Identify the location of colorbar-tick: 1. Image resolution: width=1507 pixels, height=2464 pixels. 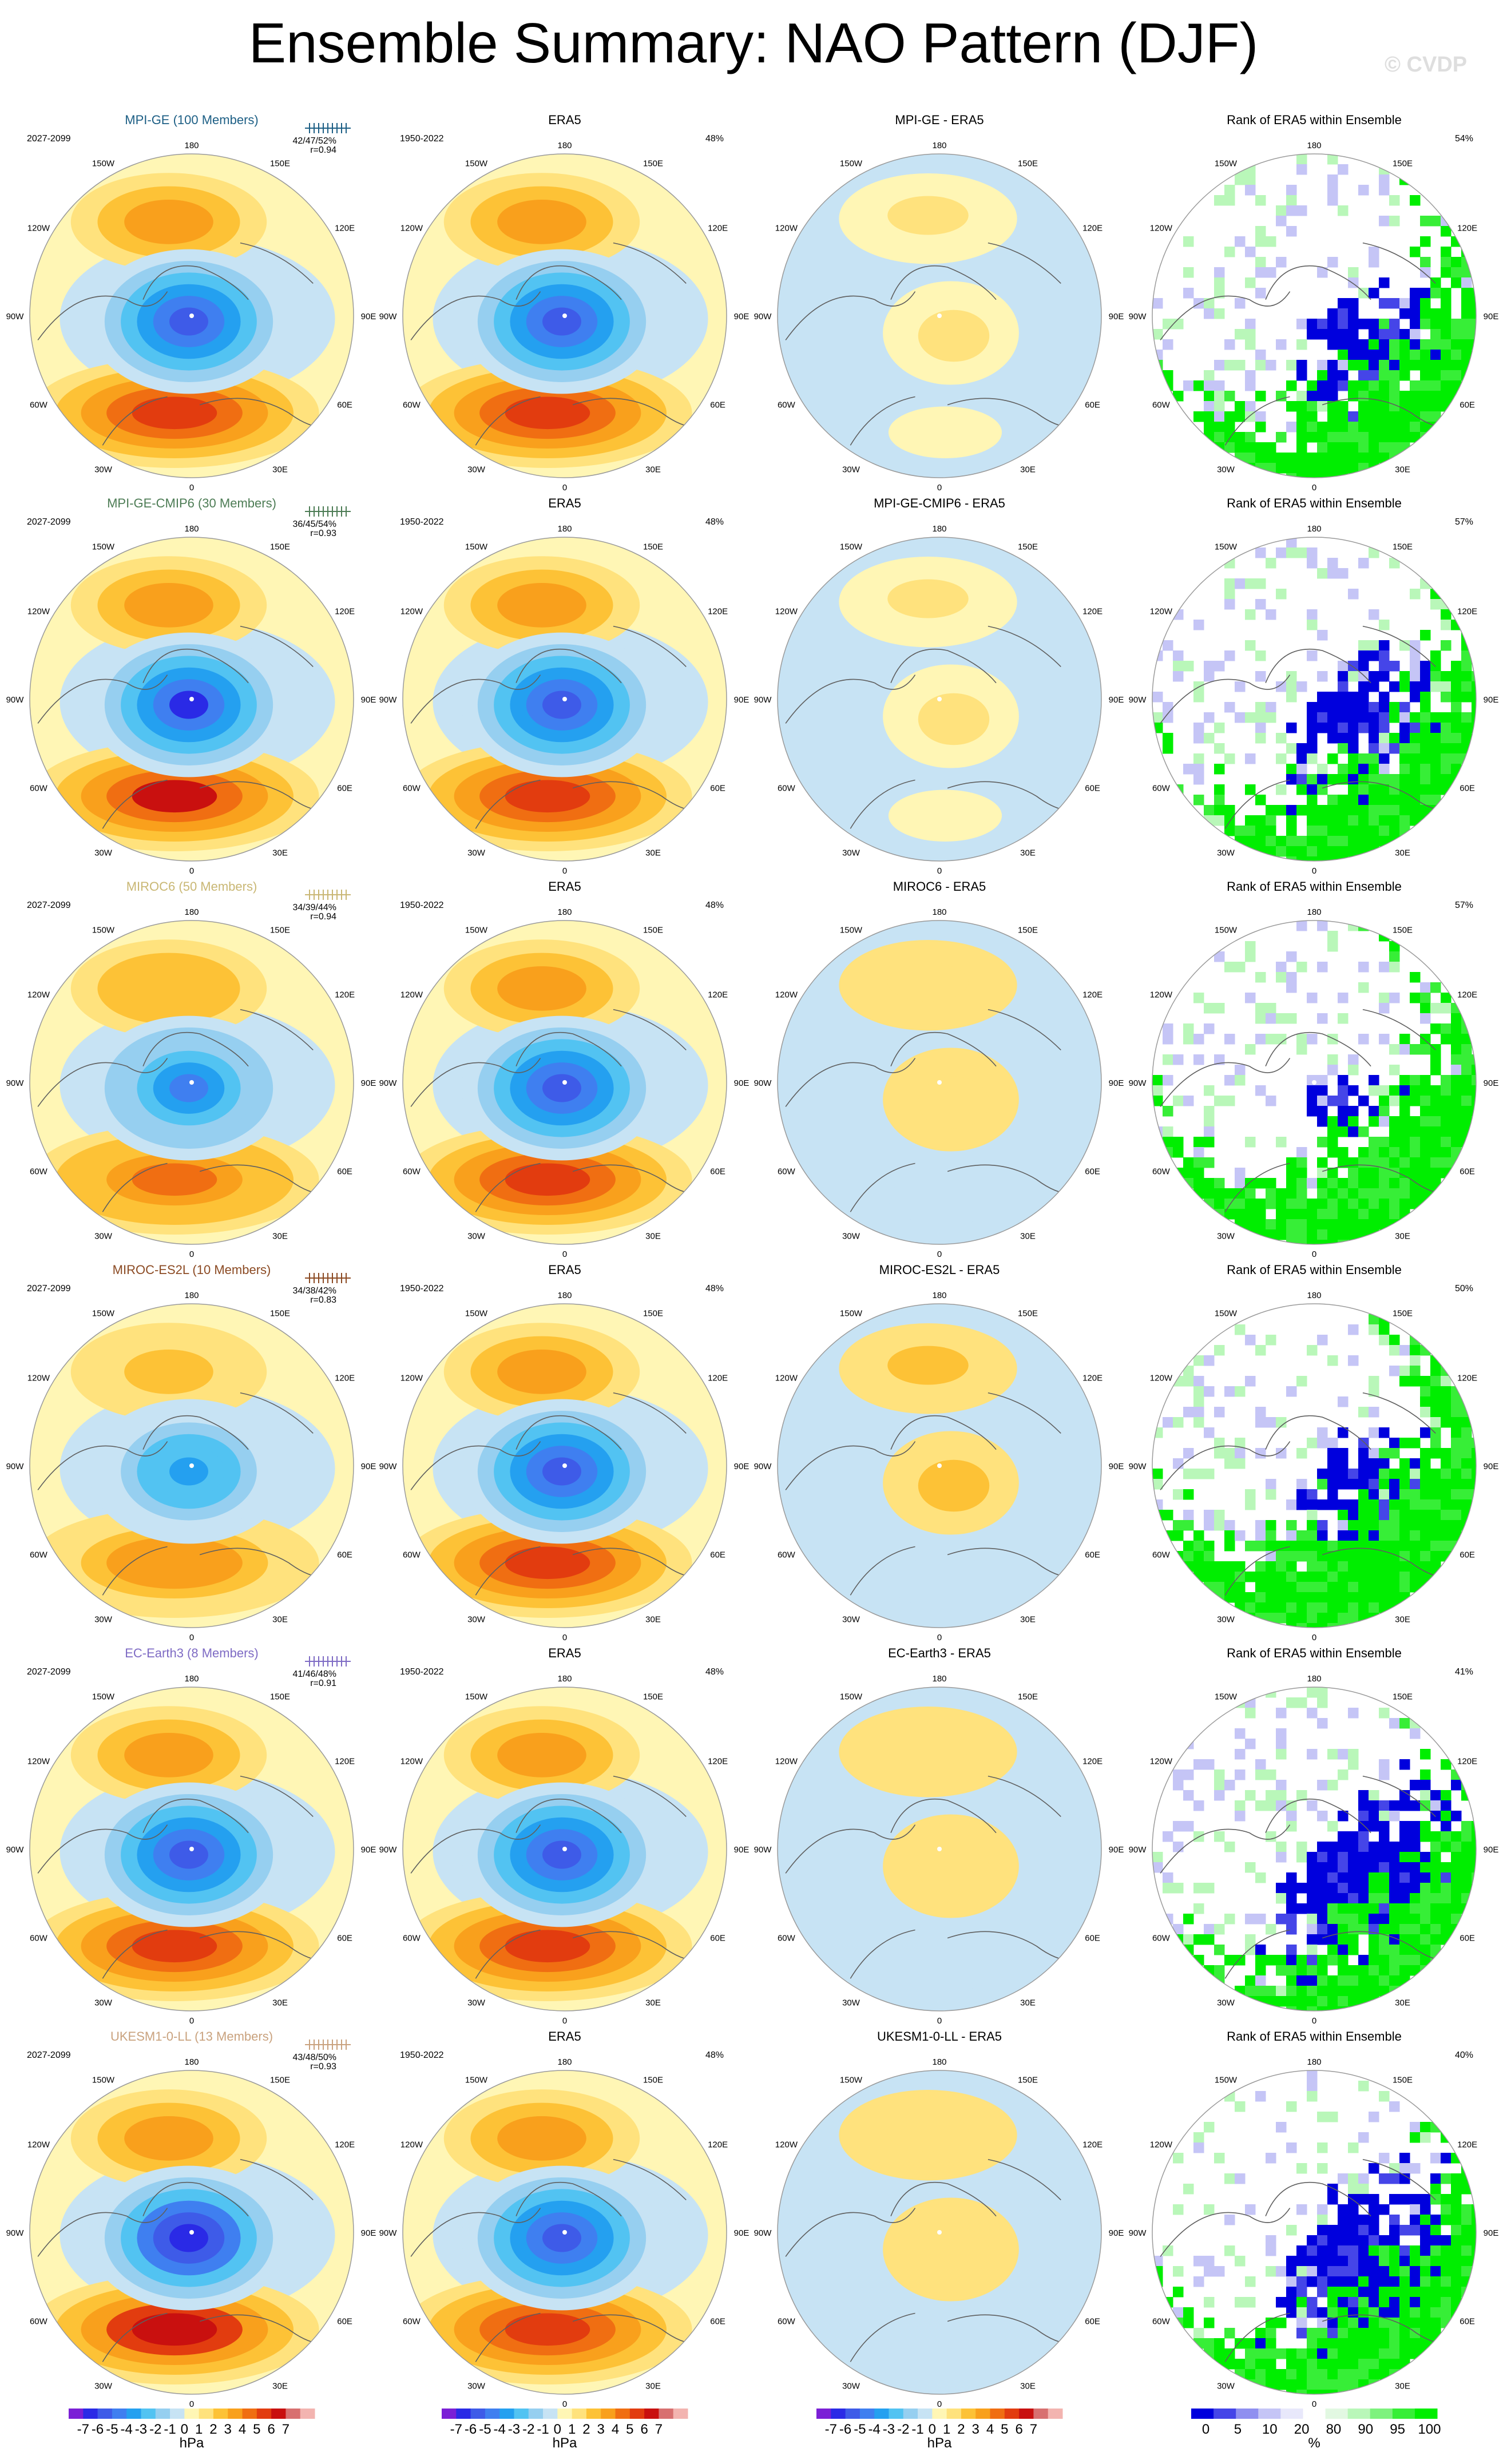
(946, 2429).